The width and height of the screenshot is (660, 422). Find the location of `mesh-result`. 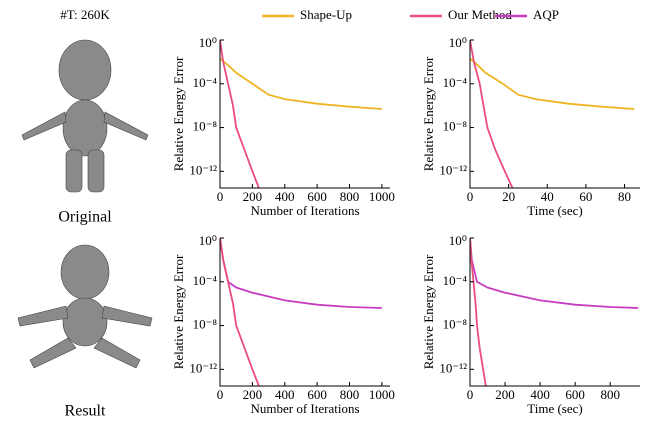

mesh-result is located at coordinates (85, 306).